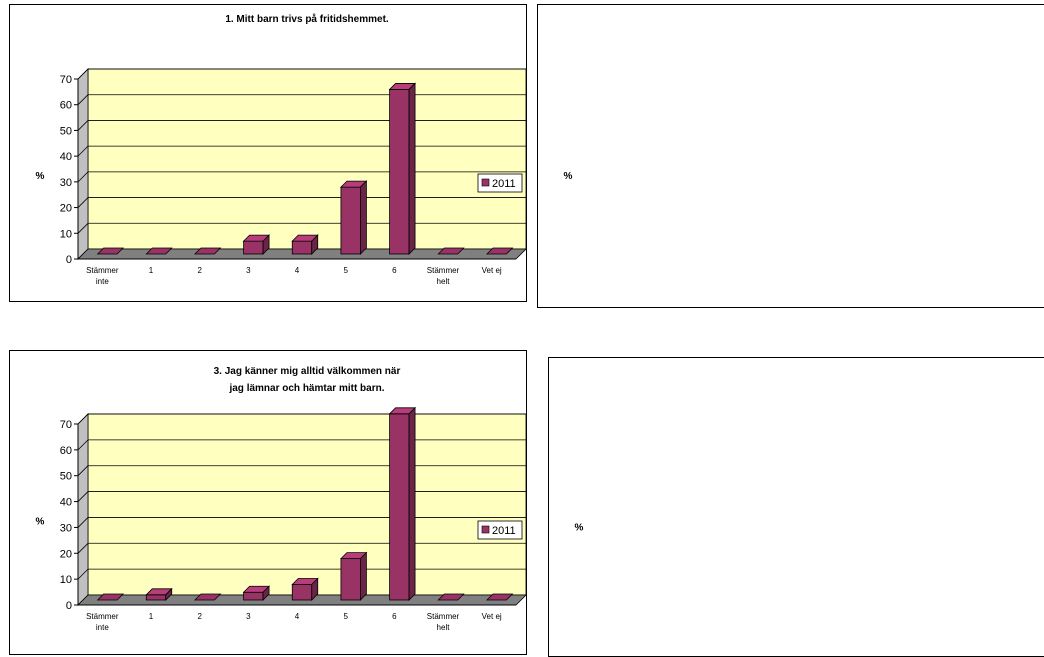 The image size is (1044, 657). I want to click on x-tick-label: 5, so click(345, 270).